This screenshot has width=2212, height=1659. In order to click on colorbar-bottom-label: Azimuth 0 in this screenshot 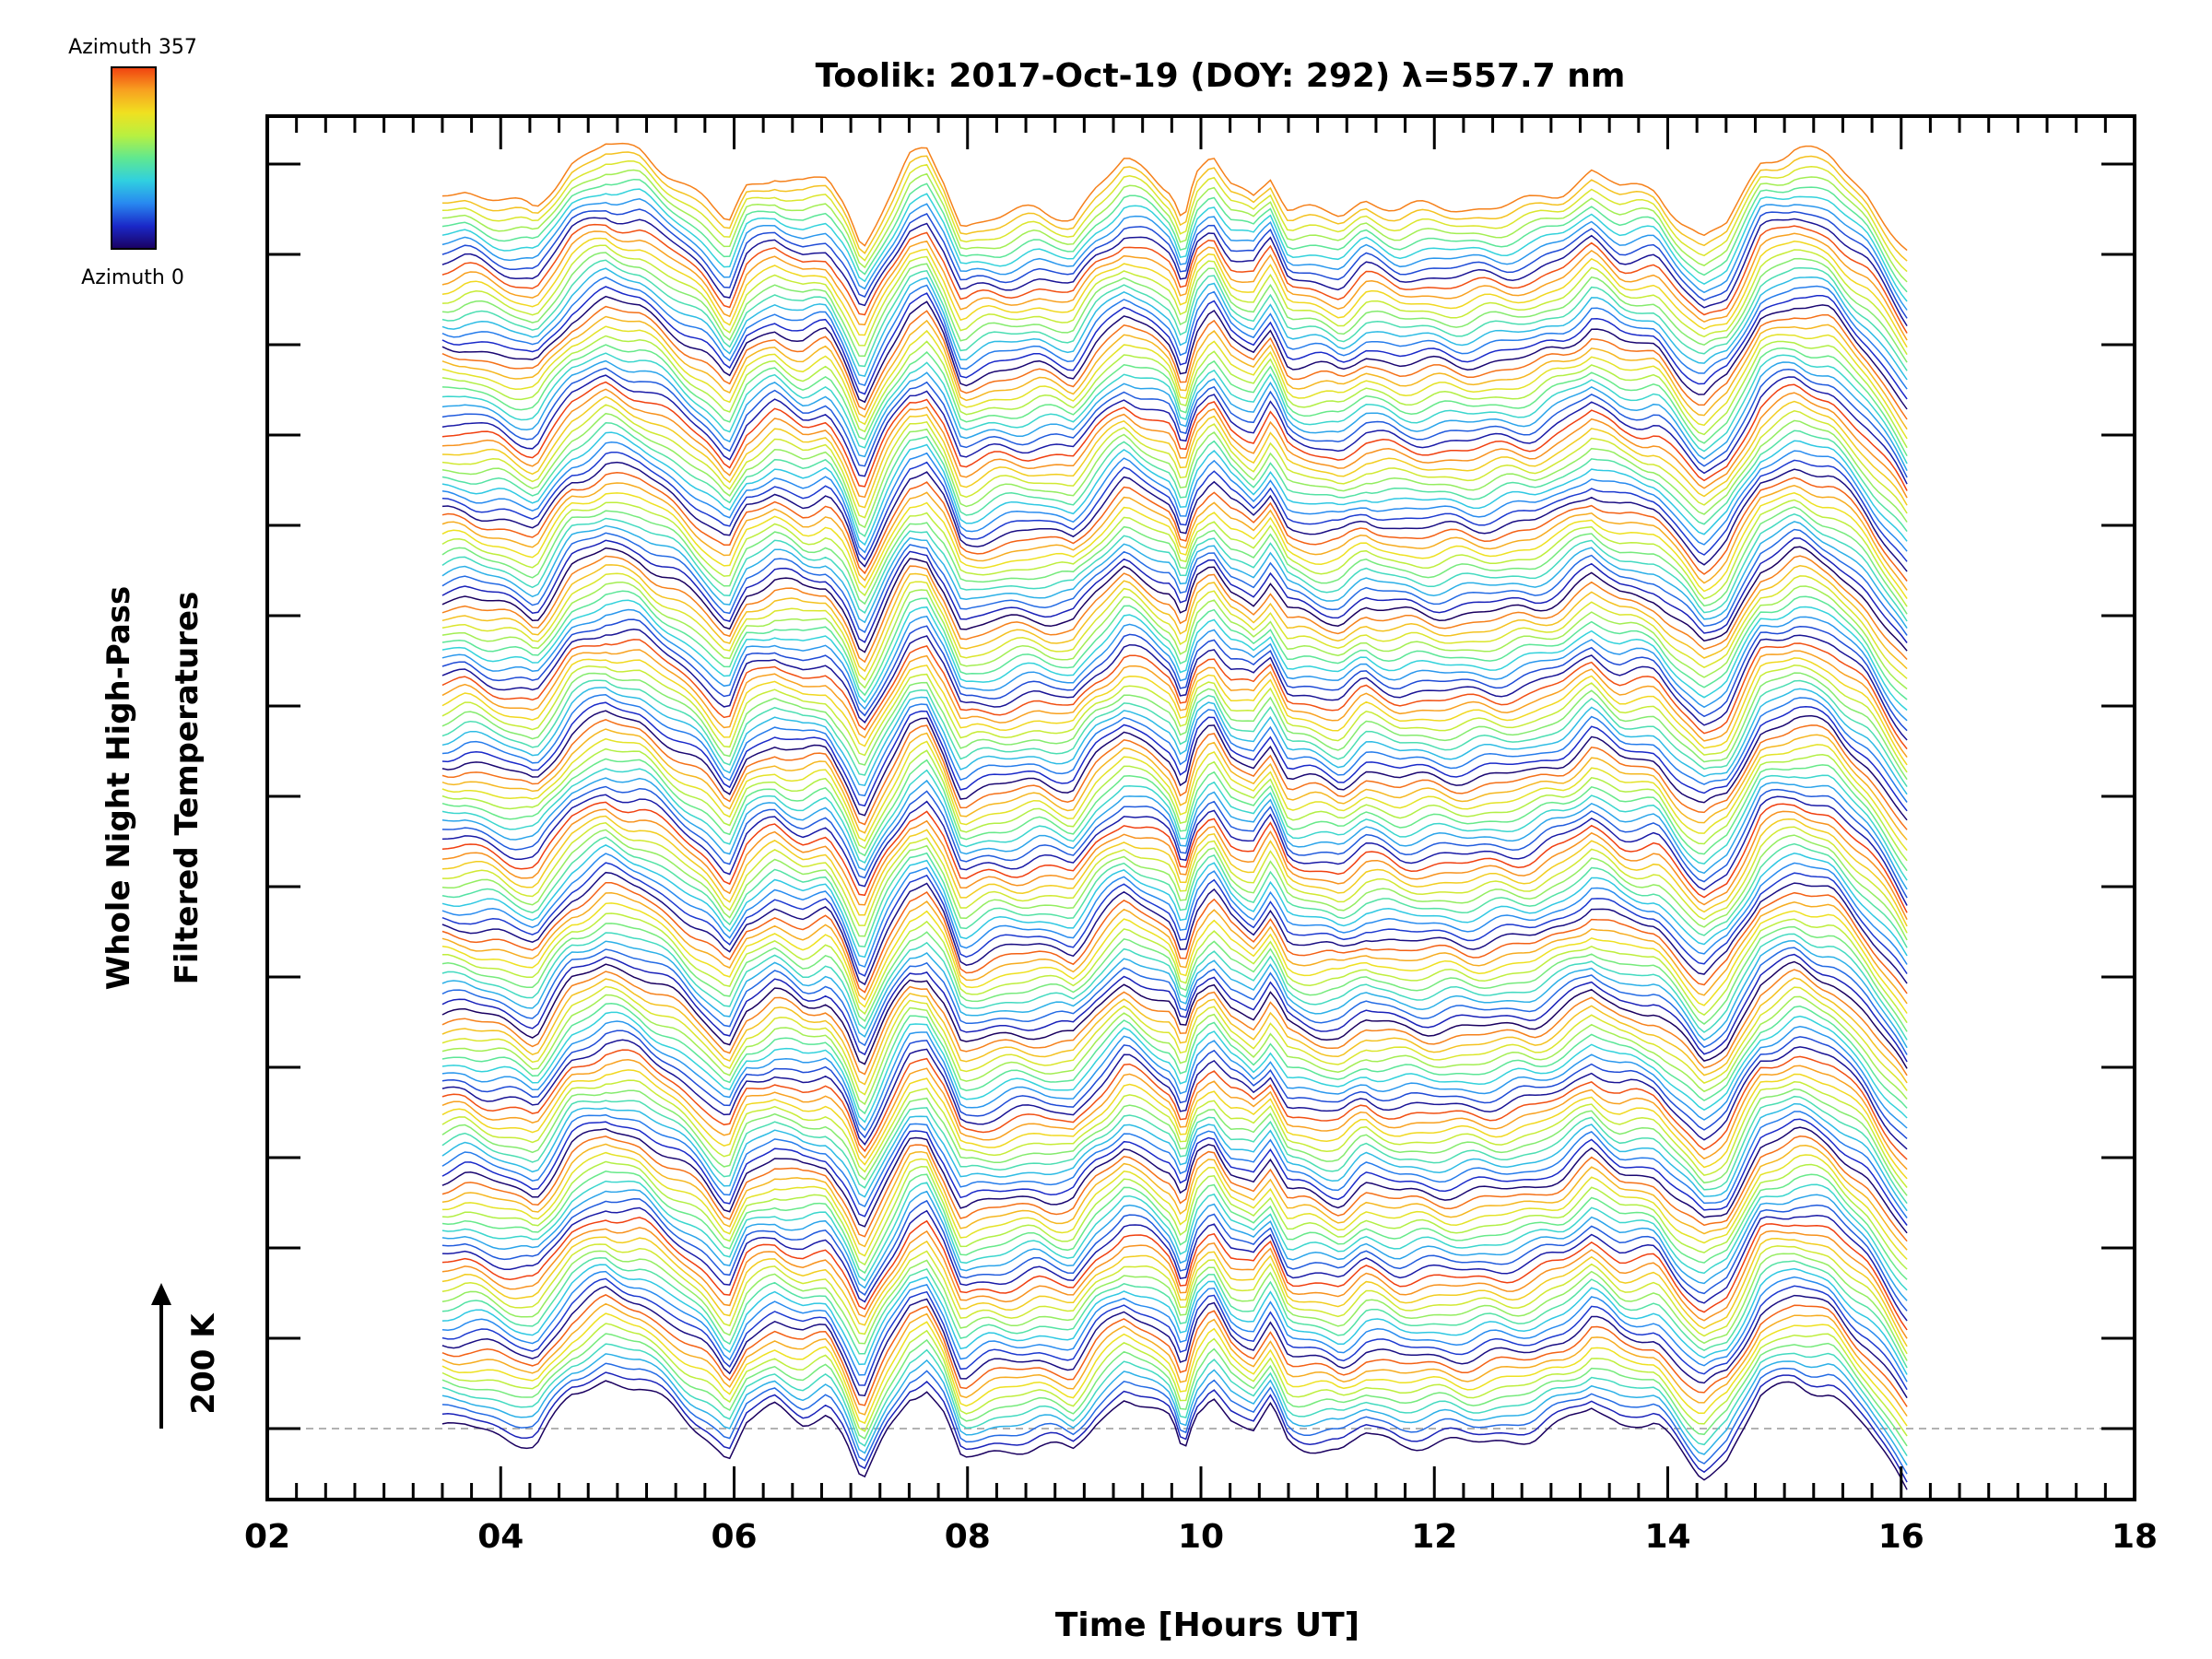, I will do `click(132, 277)`.